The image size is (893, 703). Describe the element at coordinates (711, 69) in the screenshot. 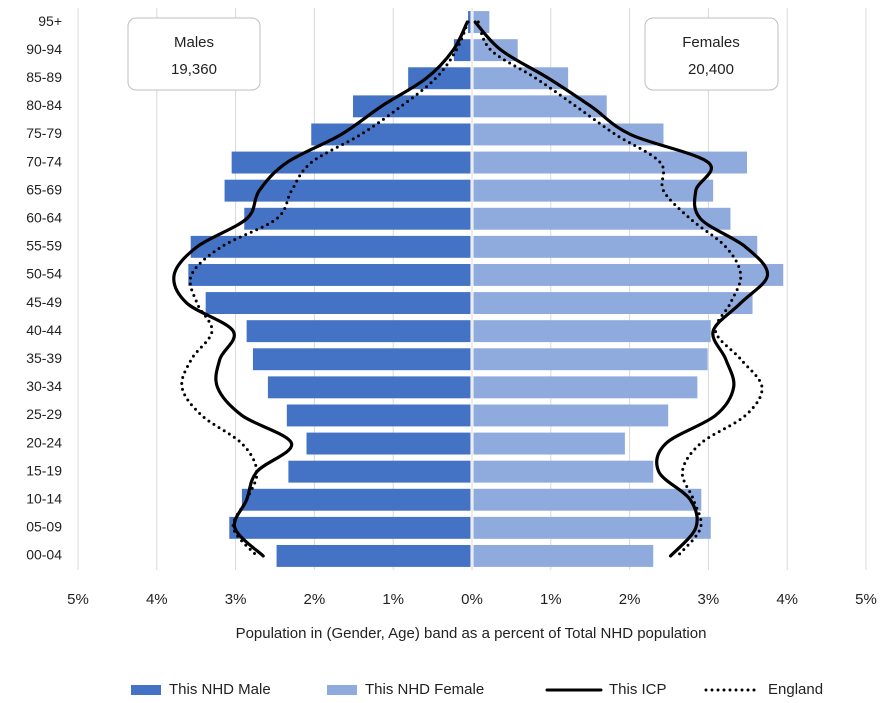

I see `annotation-total: 20,400` at that location.